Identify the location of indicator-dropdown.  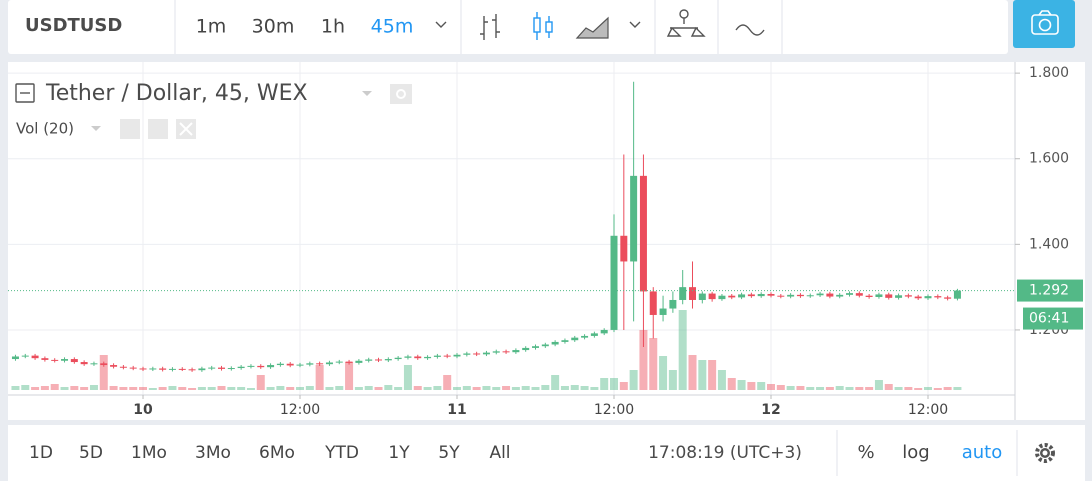
(96, 128).